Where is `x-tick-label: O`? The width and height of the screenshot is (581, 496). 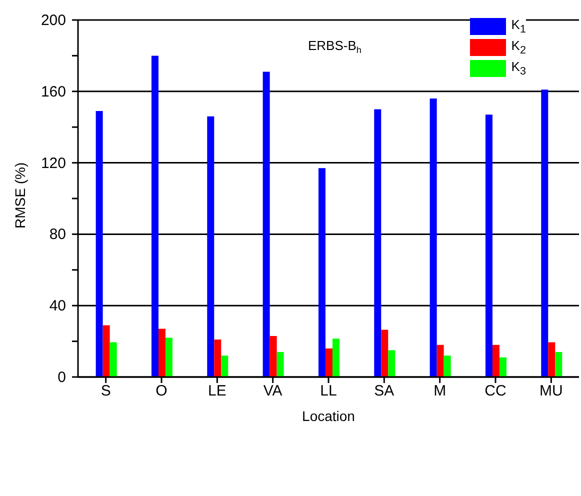 x-tick-label: O is located at coordinates (162, 391).